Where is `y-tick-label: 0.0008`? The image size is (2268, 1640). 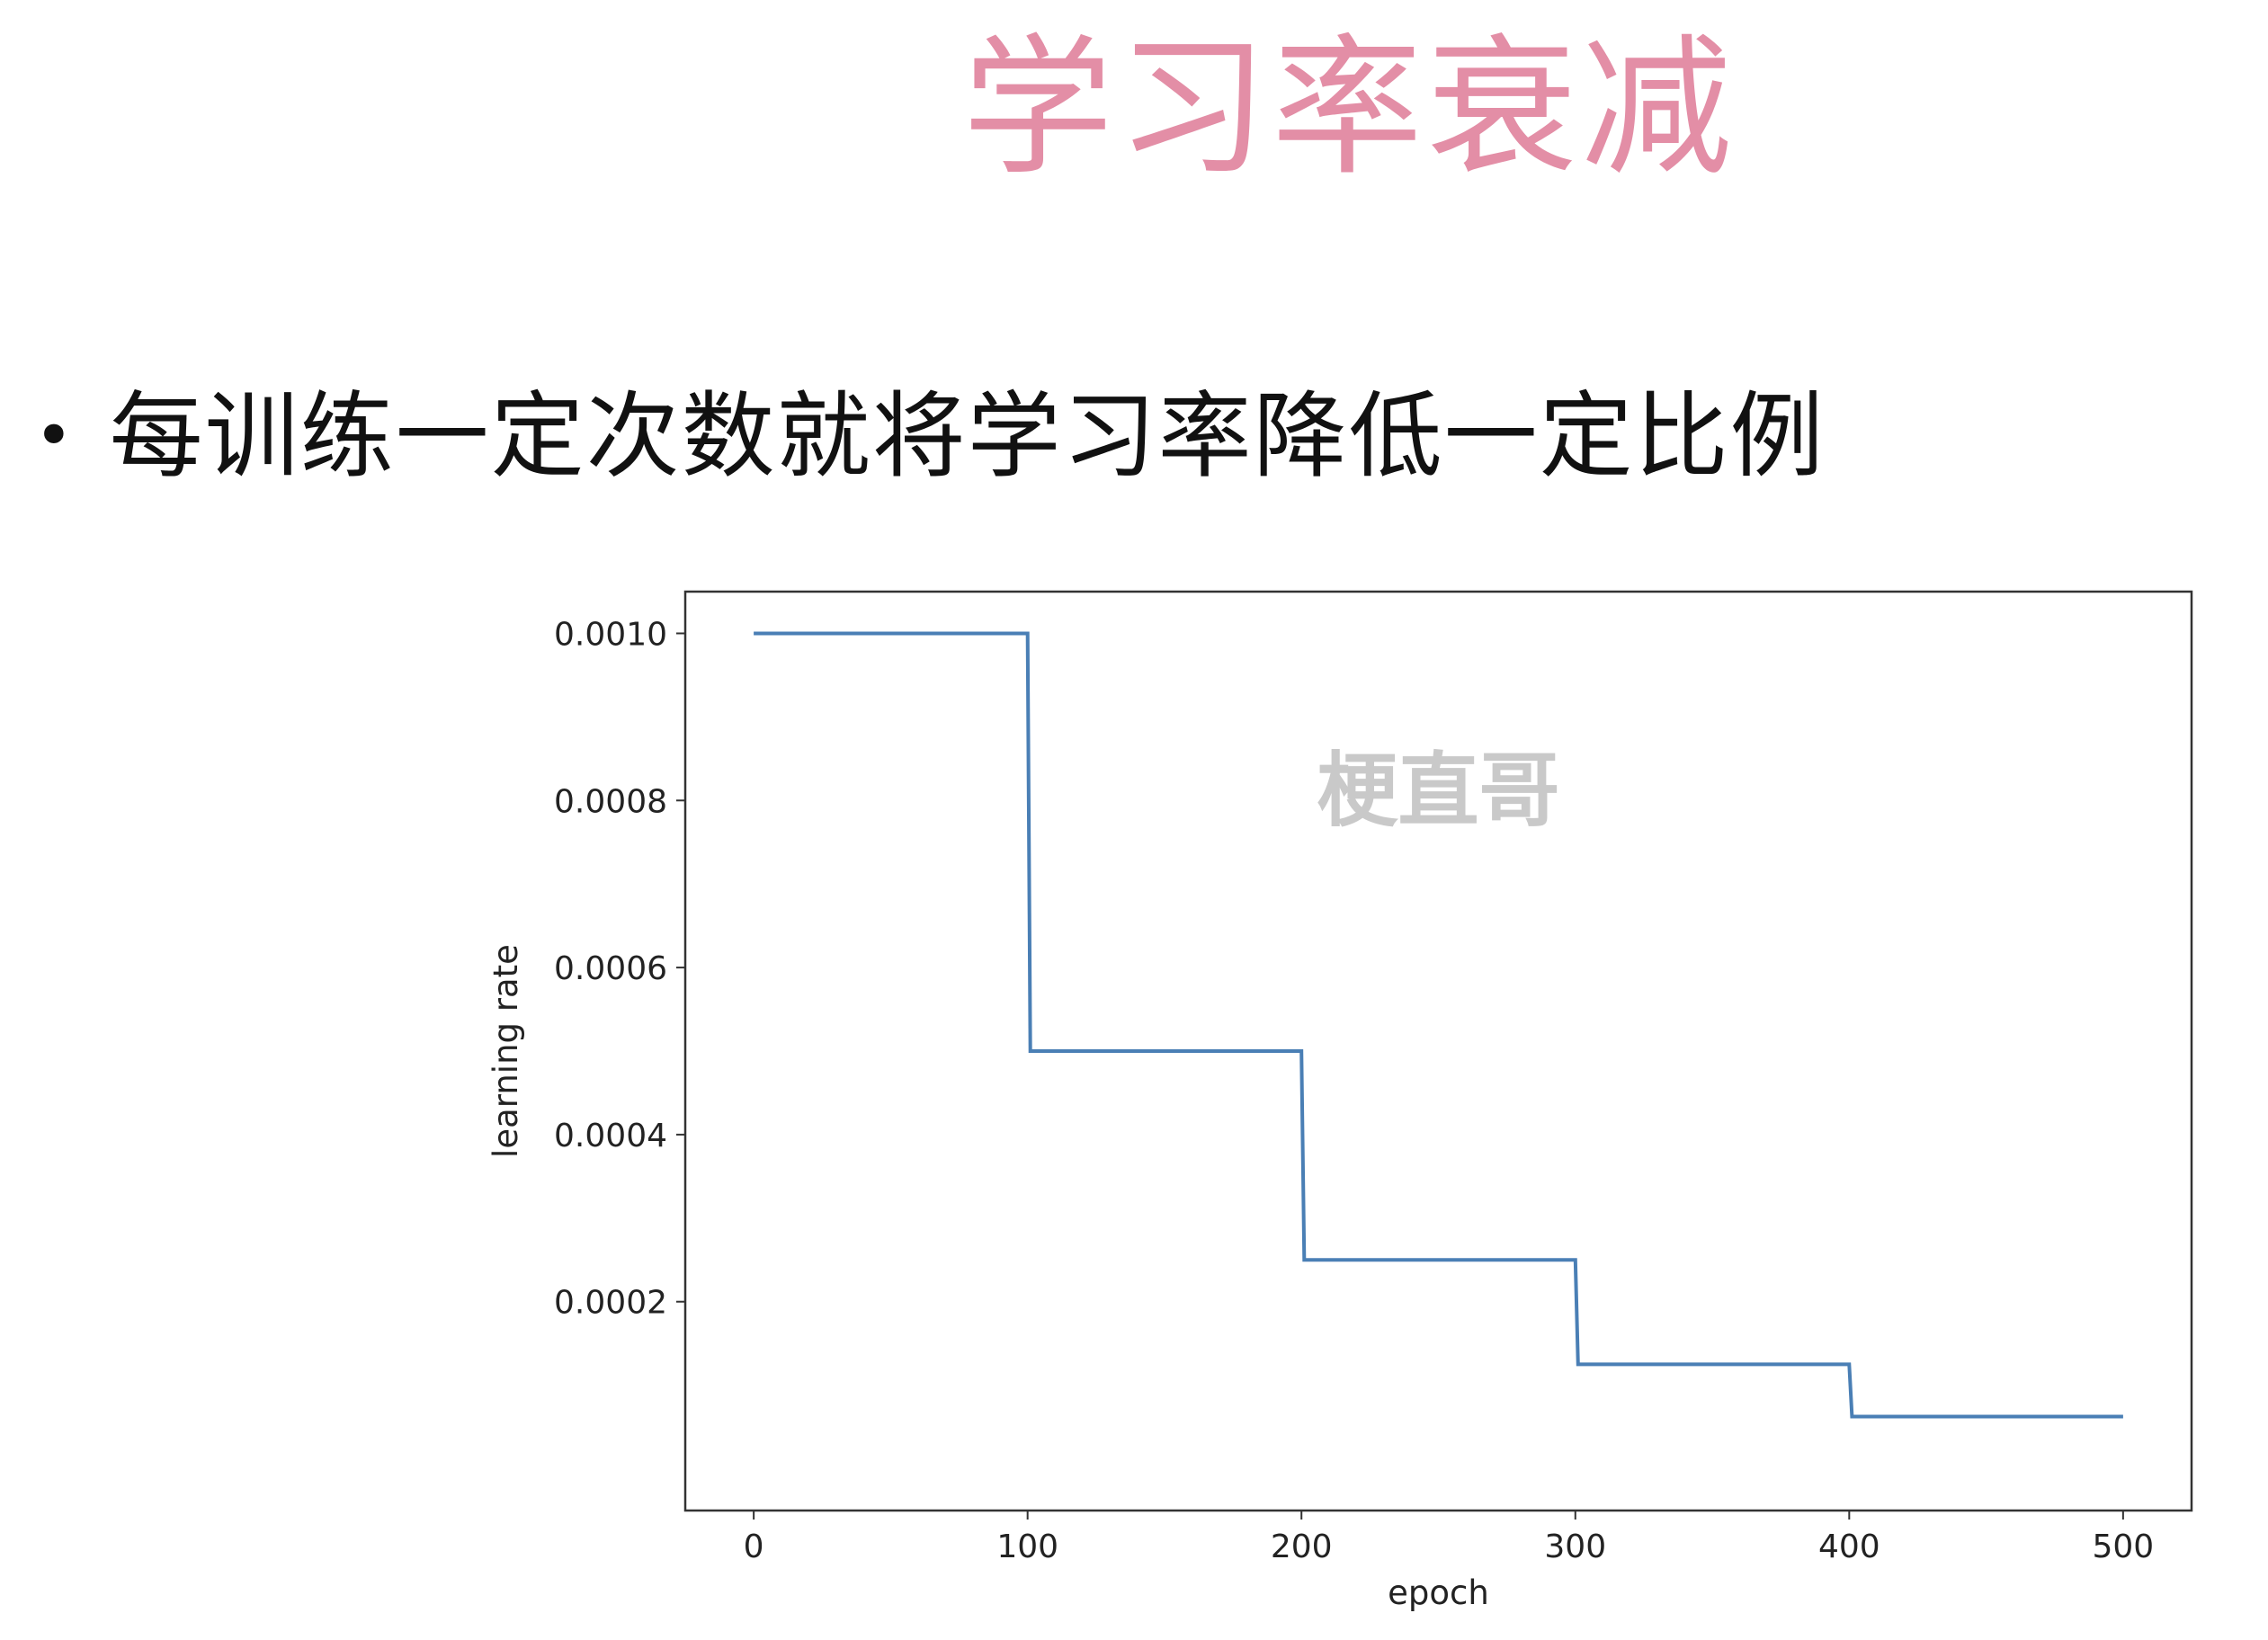
y-tick-label: 0.0008 is located at coordinates (611, 802).